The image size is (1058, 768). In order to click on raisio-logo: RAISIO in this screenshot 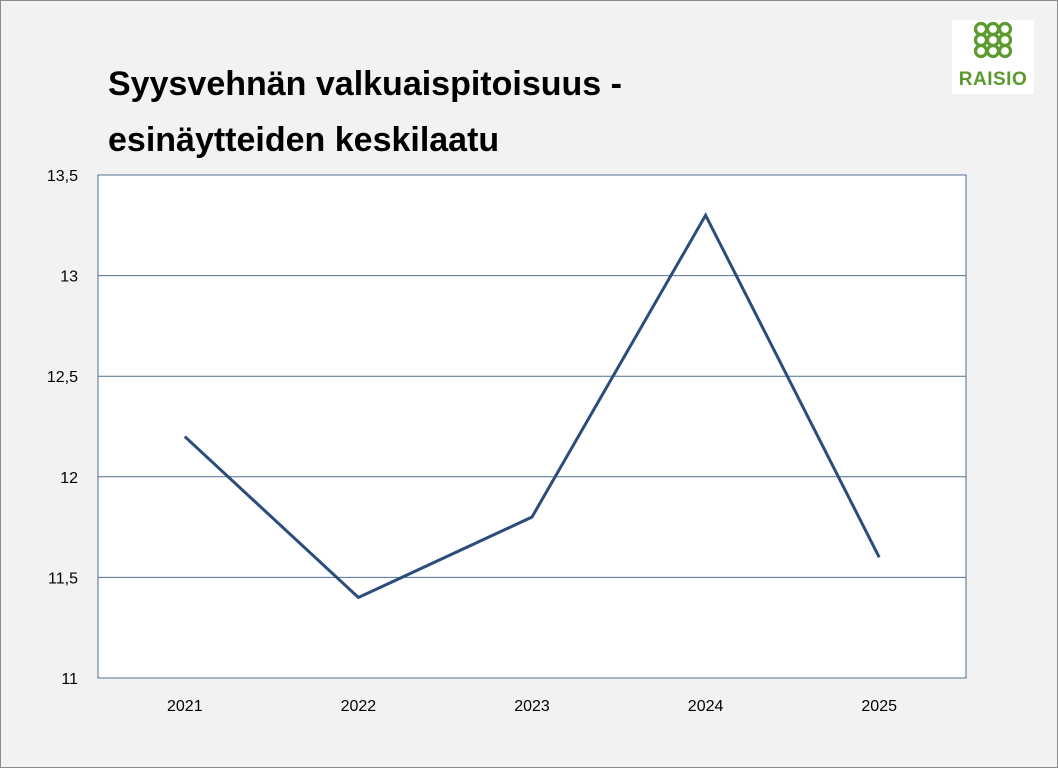, I will do `click(993, 57)`.